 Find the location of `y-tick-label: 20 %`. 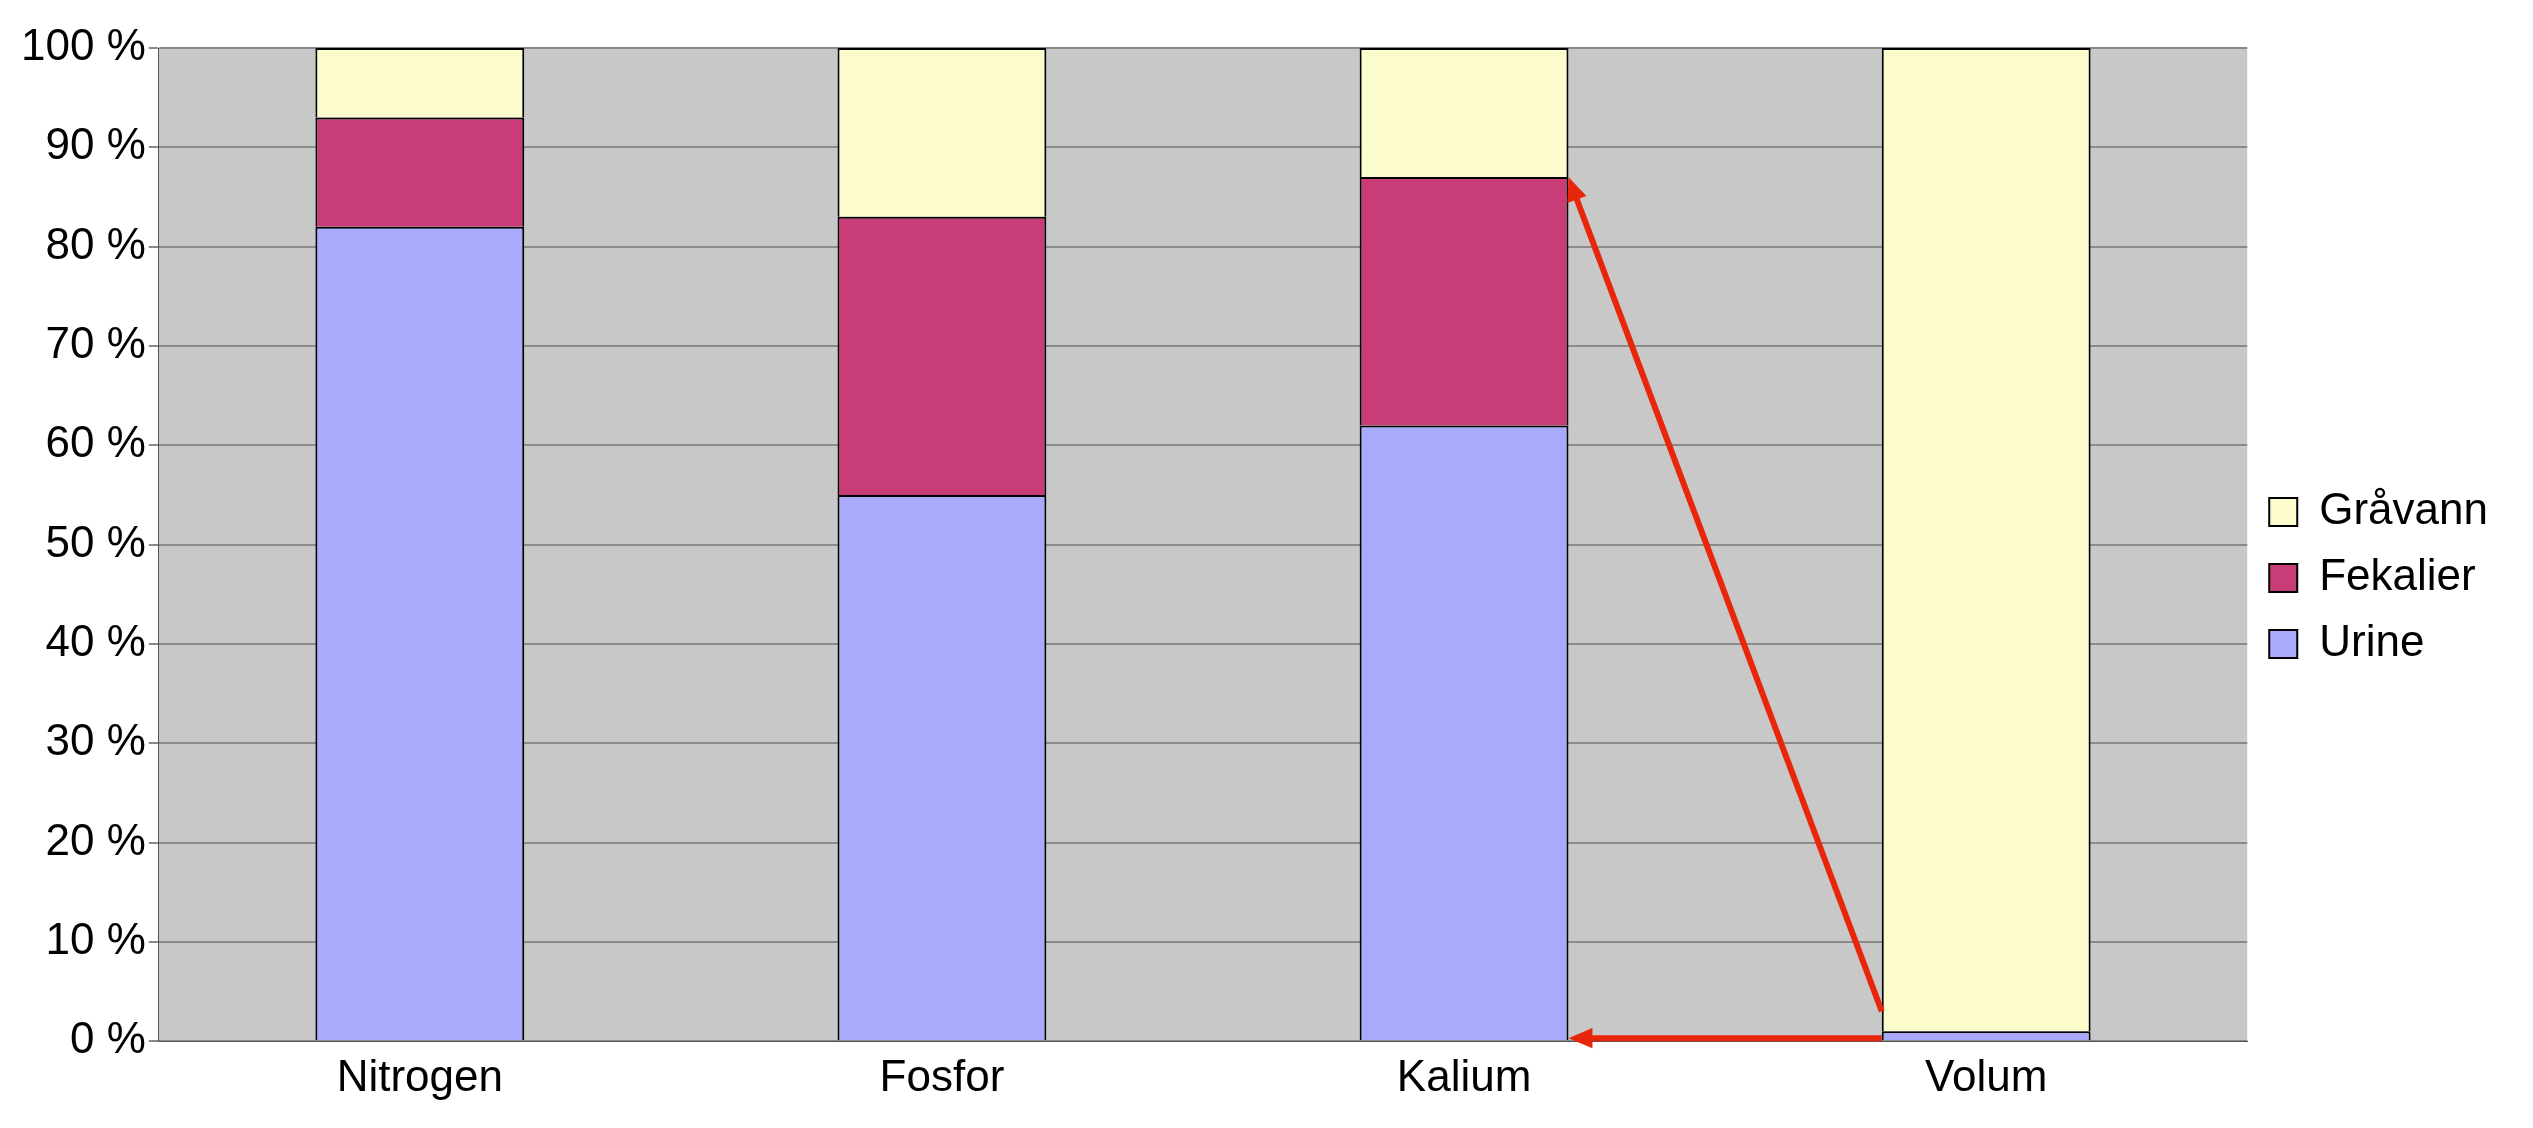

y-tick-label: 20 % is located at coordinates (95, 839).